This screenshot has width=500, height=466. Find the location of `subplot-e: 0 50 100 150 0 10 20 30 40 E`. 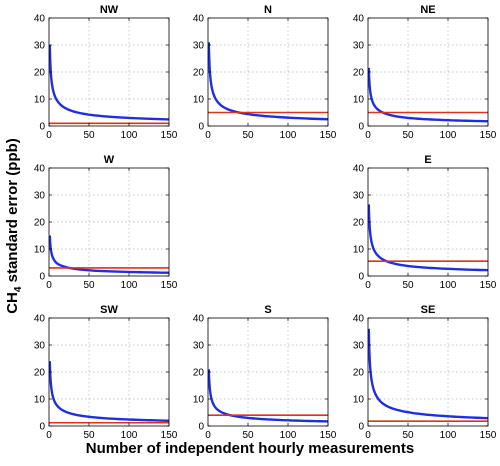

subplot-e: 0 50 100 150 0 10 20 30 40 E is located at coordinates (425, 222).